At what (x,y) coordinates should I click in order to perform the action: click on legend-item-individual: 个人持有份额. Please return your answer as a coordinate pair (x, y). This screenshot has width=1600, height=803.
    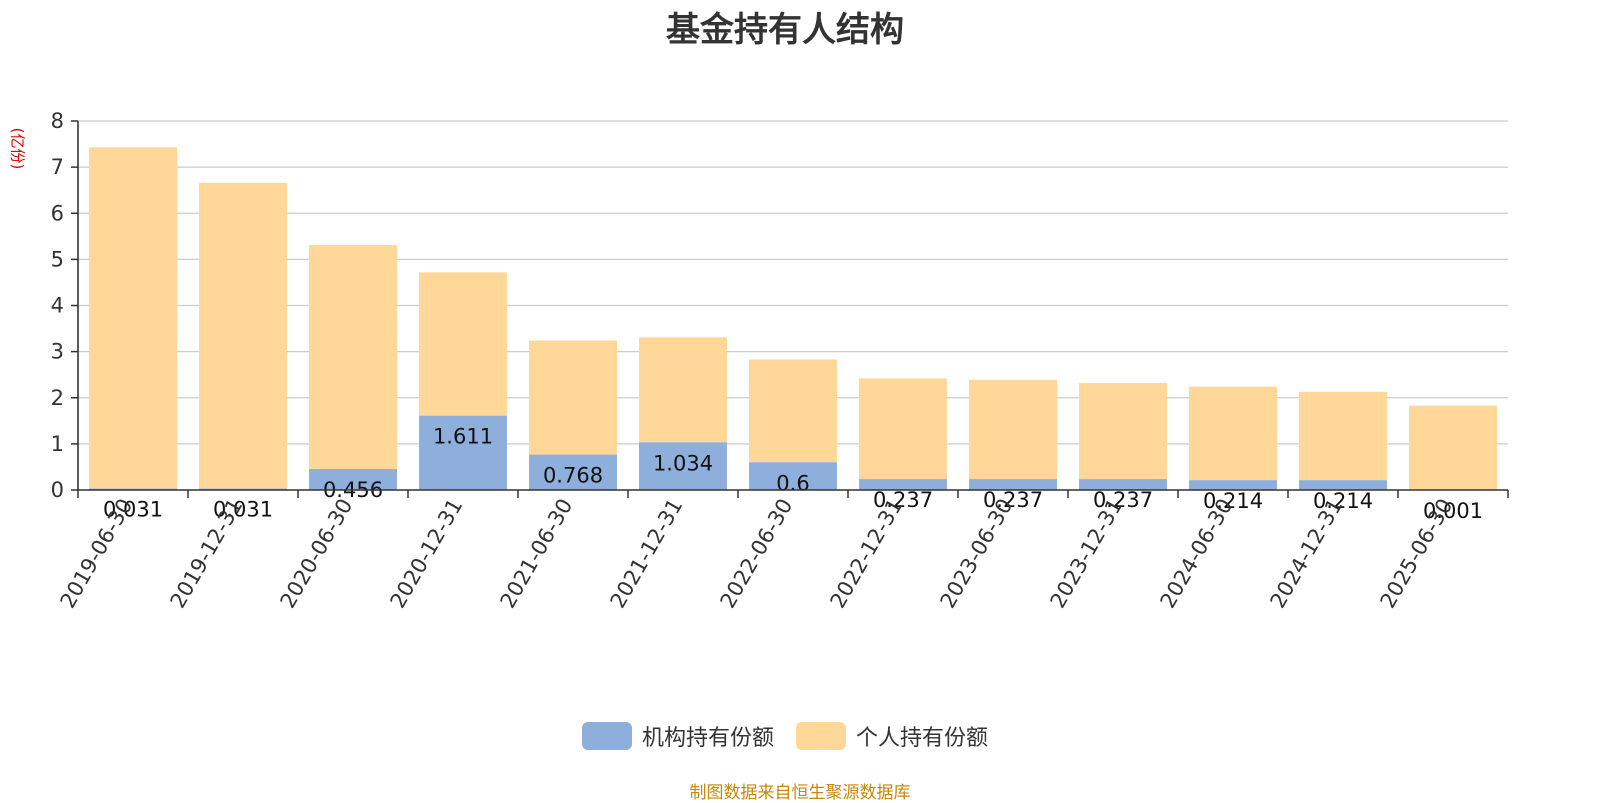
    Looking at the image, I should click on (892, 736).